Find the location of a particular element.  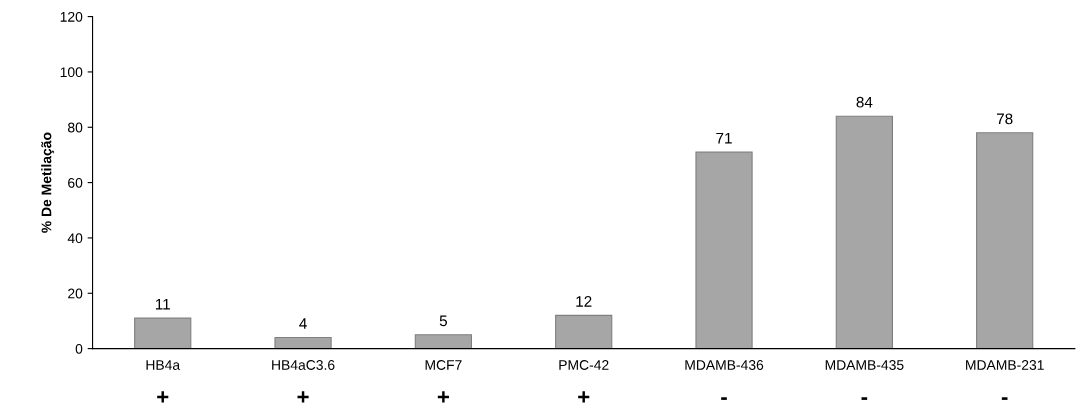

x-tick-label: HB4aC3.6 is located at coordinates (303, 365).